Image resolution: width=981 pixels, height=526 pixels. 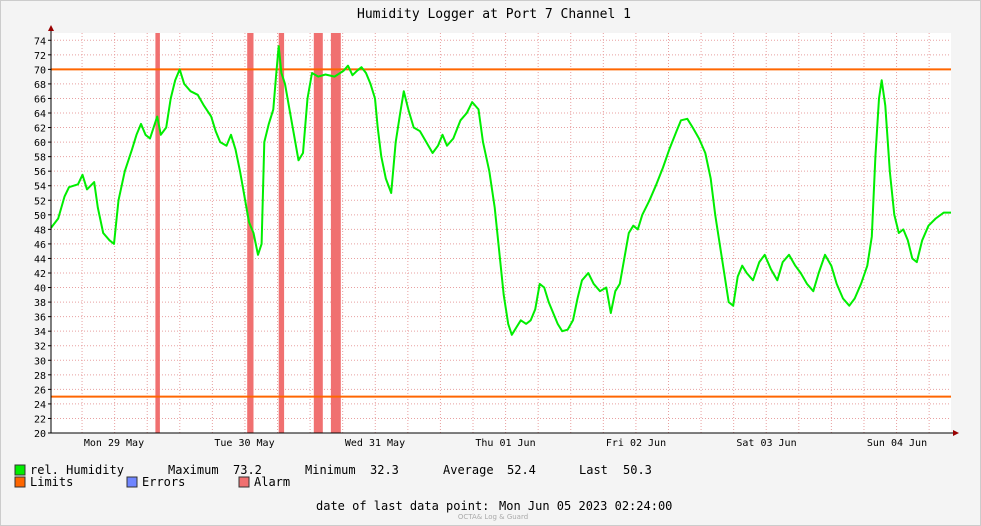 What do you see at coordinates (40, 158) in the screenshot?
I see `y-tick-label: 58` at bounding box center [40, 158].